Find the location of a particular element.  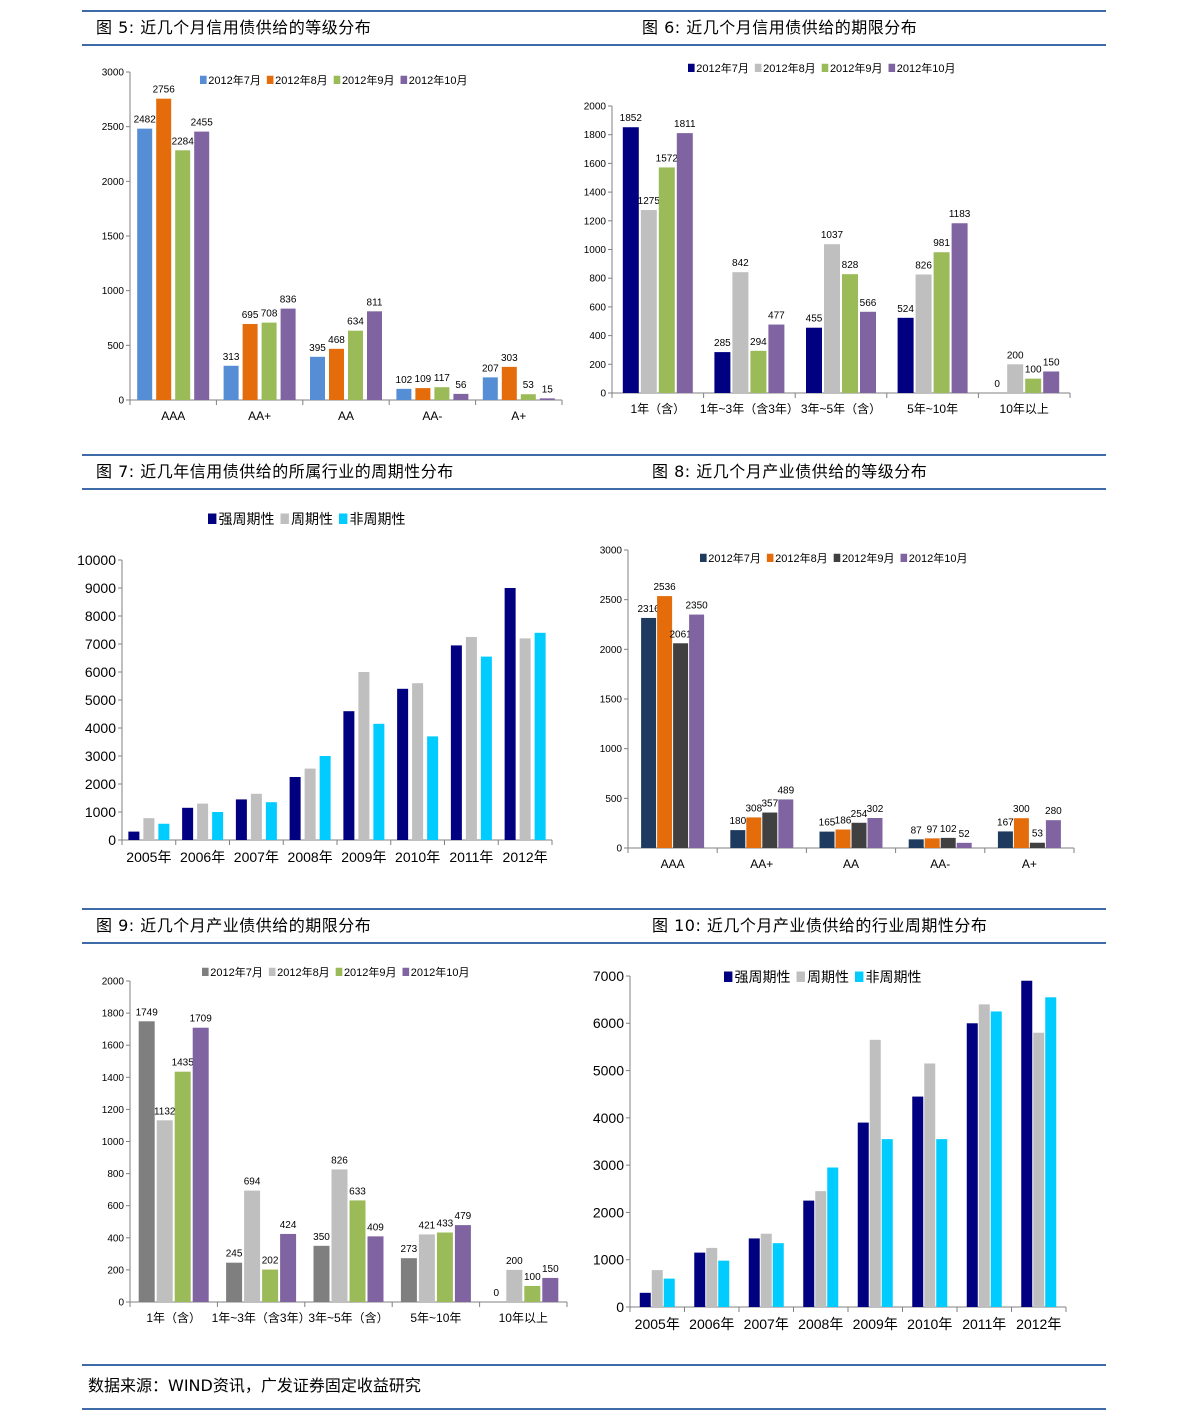

fig8-category-label: AA is located at coordinates (851, 864).